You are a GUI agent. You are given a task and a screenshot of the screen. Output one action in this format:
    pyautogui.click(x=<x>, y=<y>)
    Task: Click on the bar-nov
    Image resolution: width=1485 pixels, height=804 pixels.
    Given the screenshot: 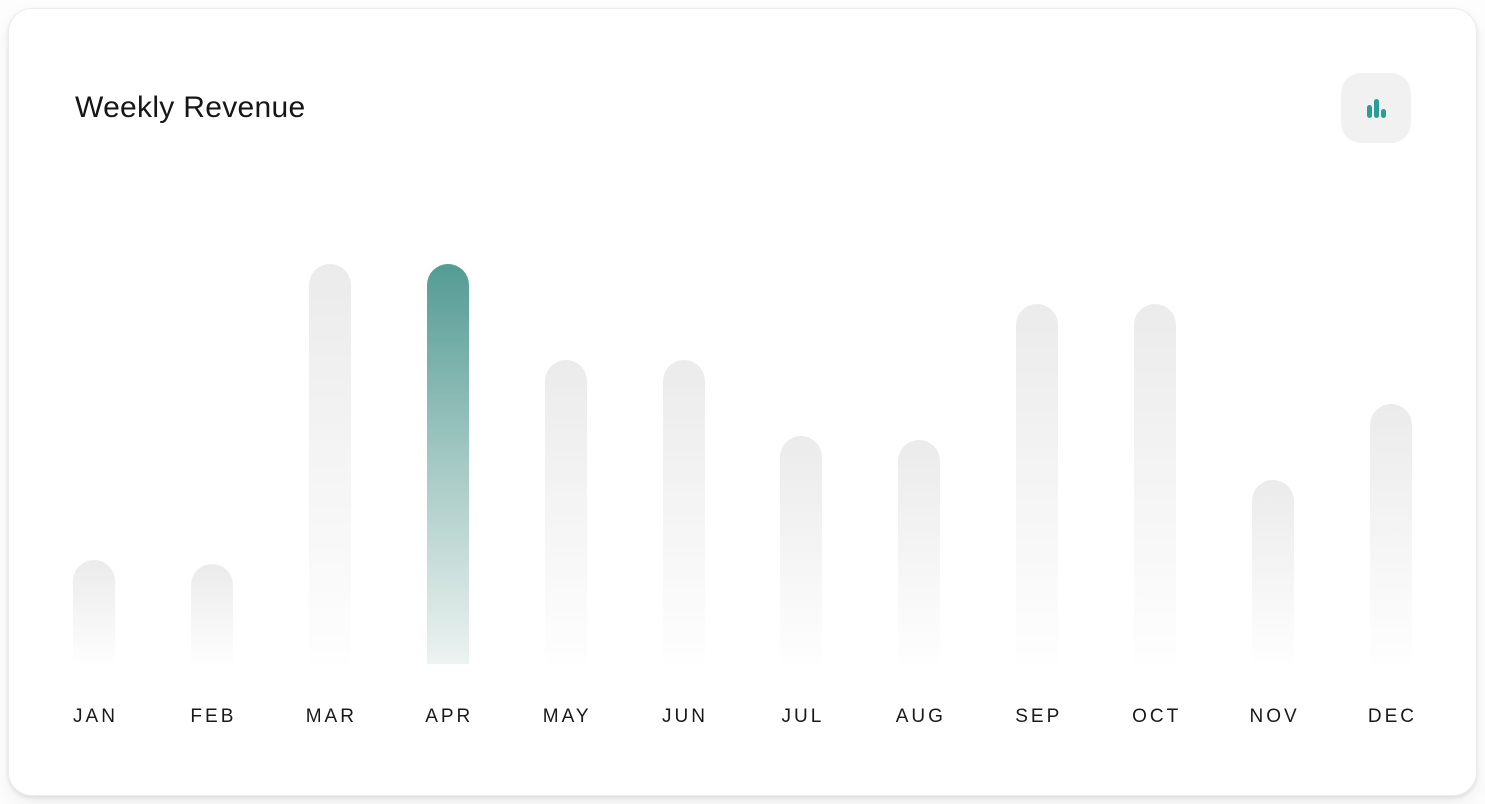 What is the action you would take?
    pyautogui.click(x=1273, y=572)
    